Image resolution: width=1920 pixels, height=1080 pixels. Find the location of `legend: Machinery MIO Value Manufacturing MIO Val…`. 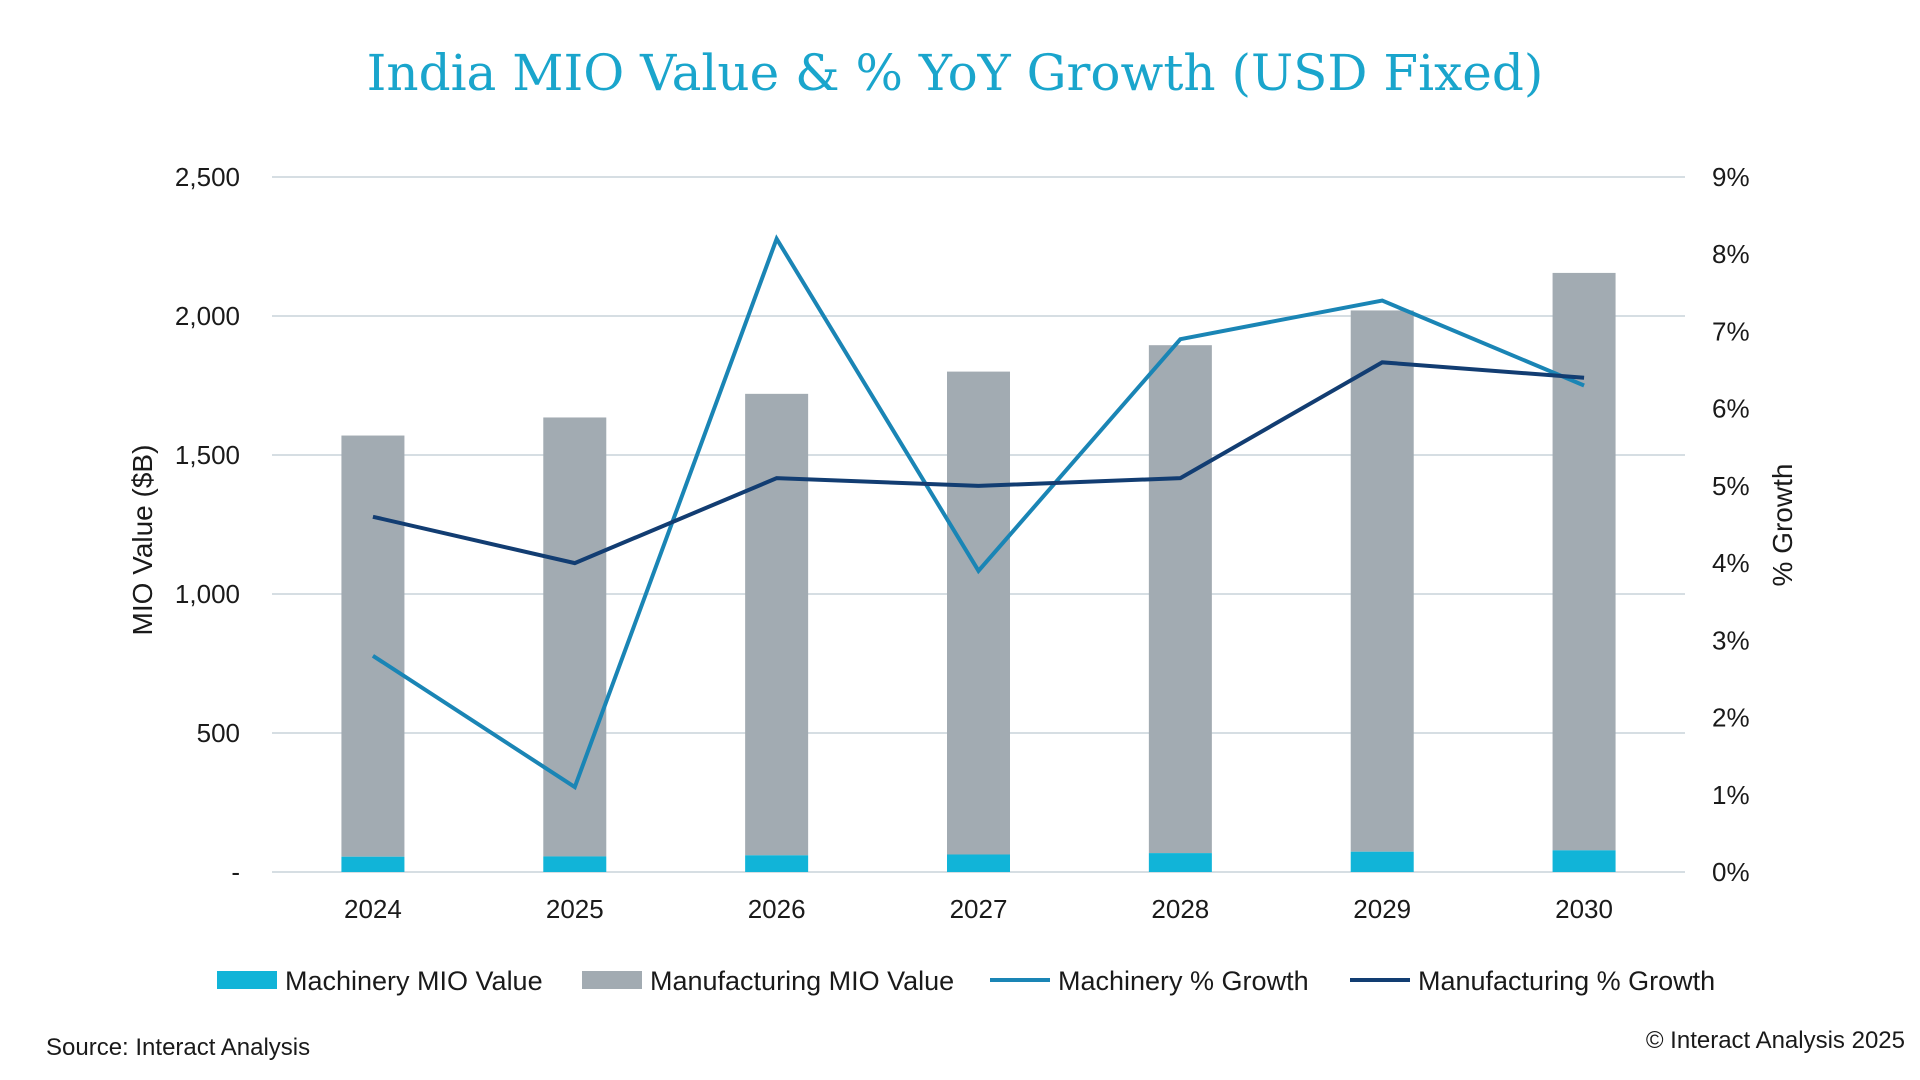

legend: Machinery MIO Value Manufacturing MIO Val… is located at coordinates (966, 981).